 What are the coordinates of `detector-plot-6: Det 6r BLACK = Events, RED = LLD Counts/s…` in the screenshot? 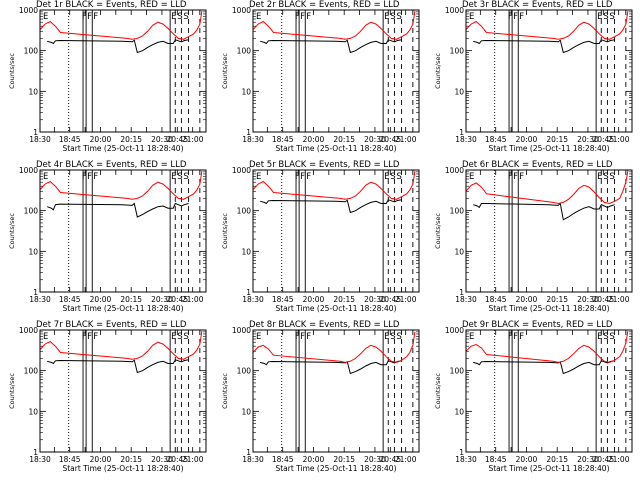 It's located at (533, 236).